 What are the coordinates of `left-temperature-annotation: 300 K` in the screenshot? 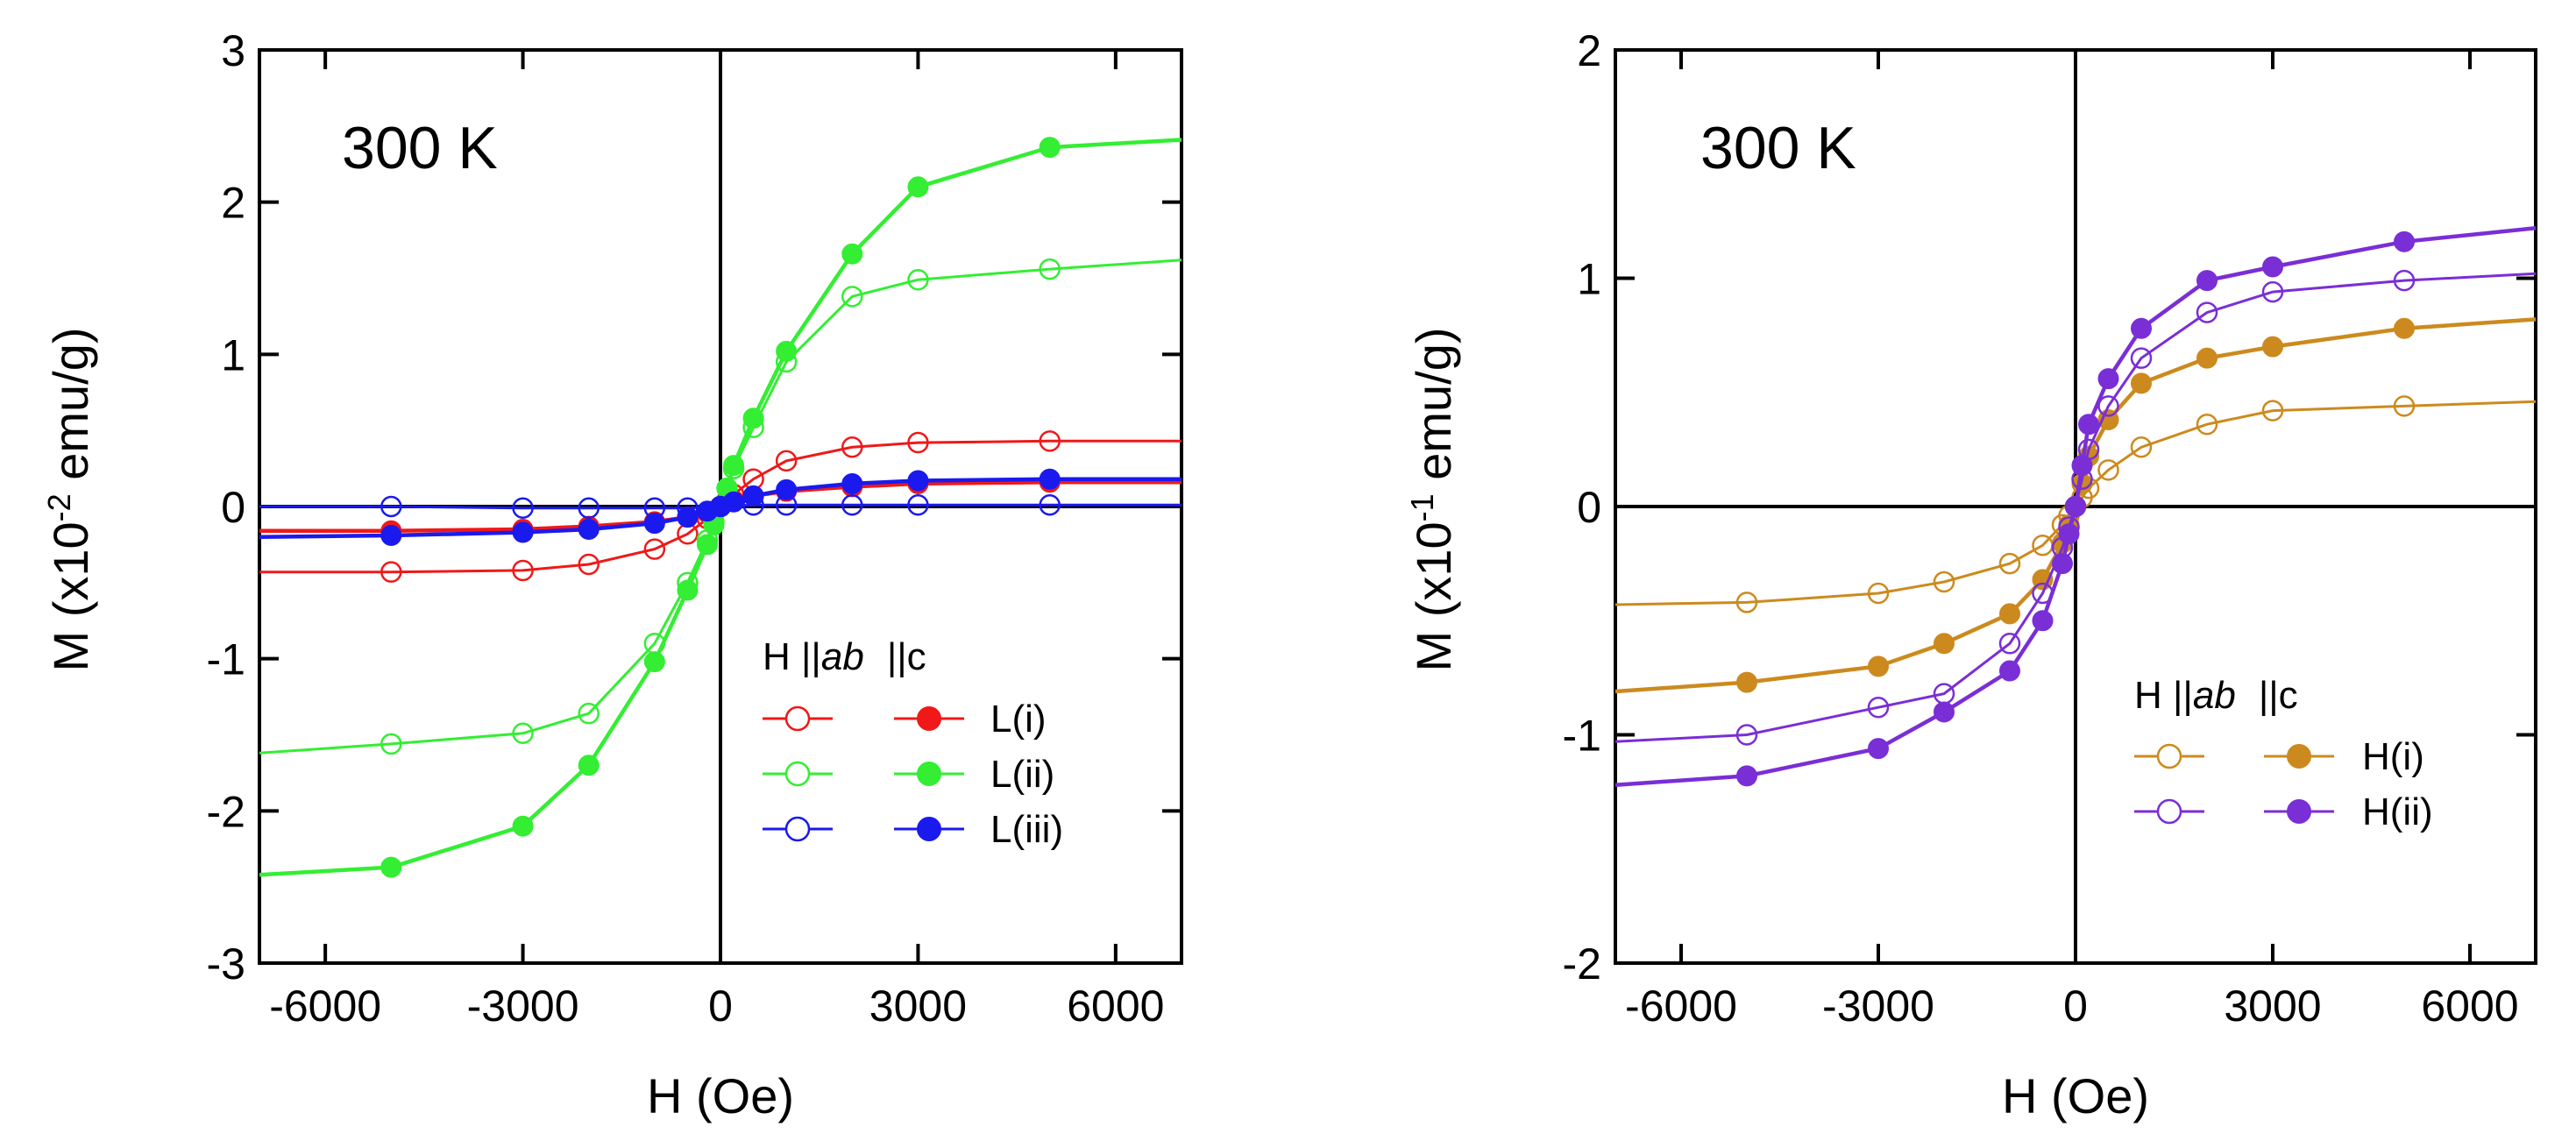 It's located at (420, 148).